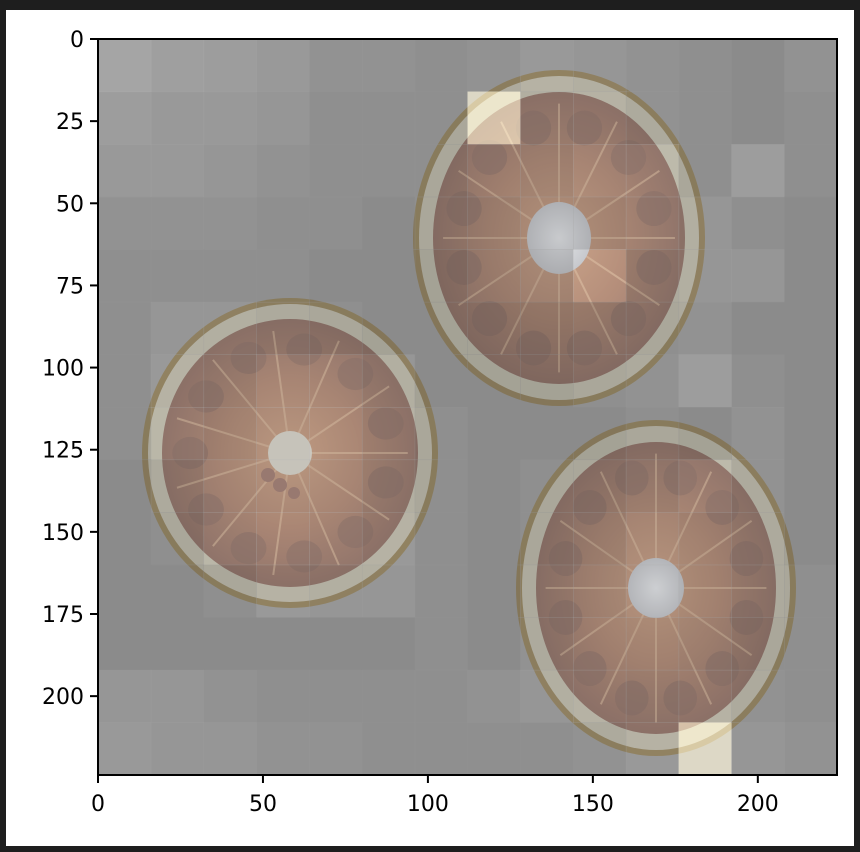 The width and height of the screenshot is (860, 852). I want to click on y-tick-label: 100, so click(63, 369).